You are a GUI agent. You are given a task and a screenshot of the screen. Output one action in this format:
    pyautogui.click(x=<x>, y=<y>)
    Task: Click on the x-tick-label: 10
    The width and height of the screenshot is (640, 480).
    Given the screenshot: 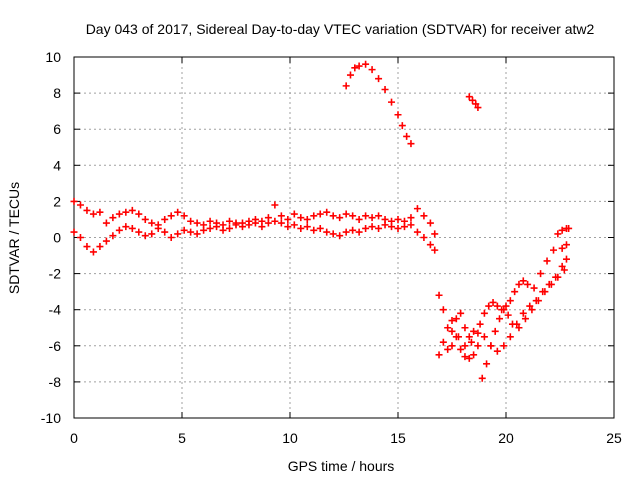 What is the action you would take?
    pyautogui.click(x=290, y=438)
    